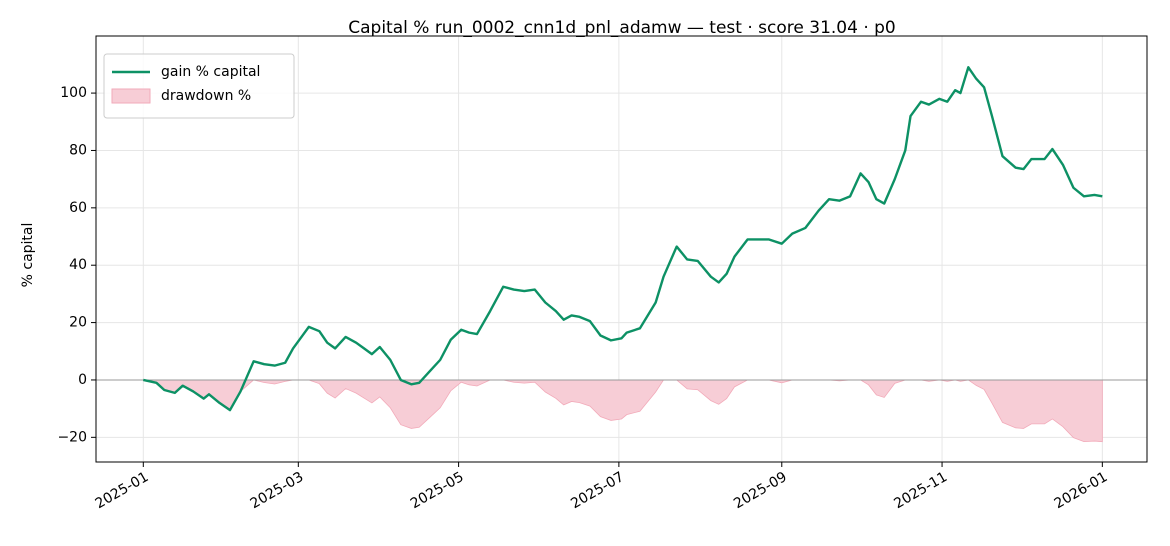 This screenshot has height=546, width=1170. What do you see at coordinates (623, 411) in the screenshot?
I see `drawdown-area` at bounding box center [623, 411].